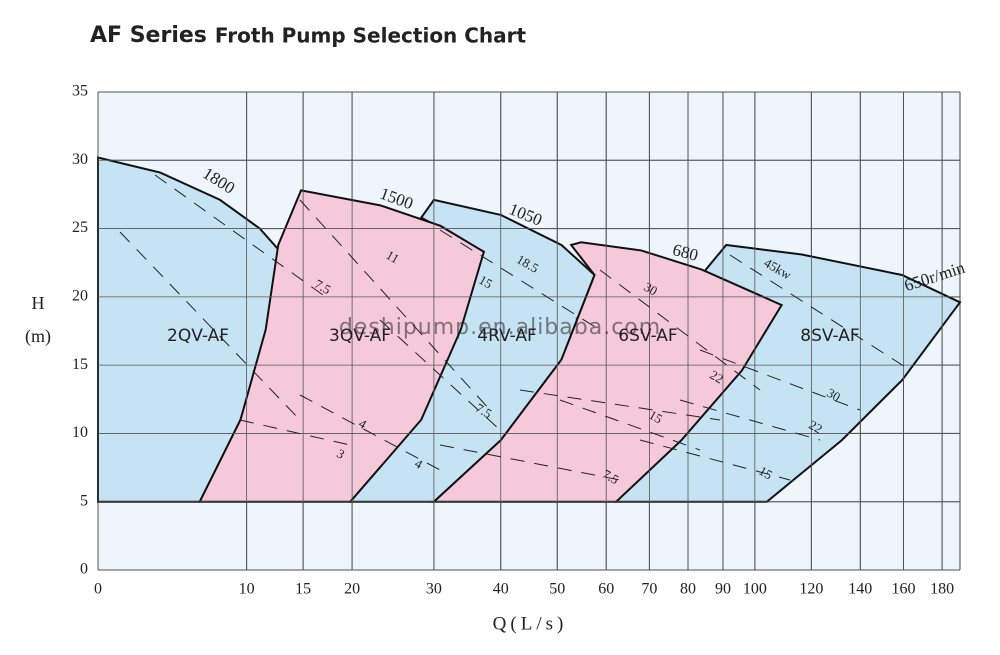  What do you see at coordinates (942, 589) in the screenshot?
I see `x-tick-label: 180` at bounding box center [942, 589].